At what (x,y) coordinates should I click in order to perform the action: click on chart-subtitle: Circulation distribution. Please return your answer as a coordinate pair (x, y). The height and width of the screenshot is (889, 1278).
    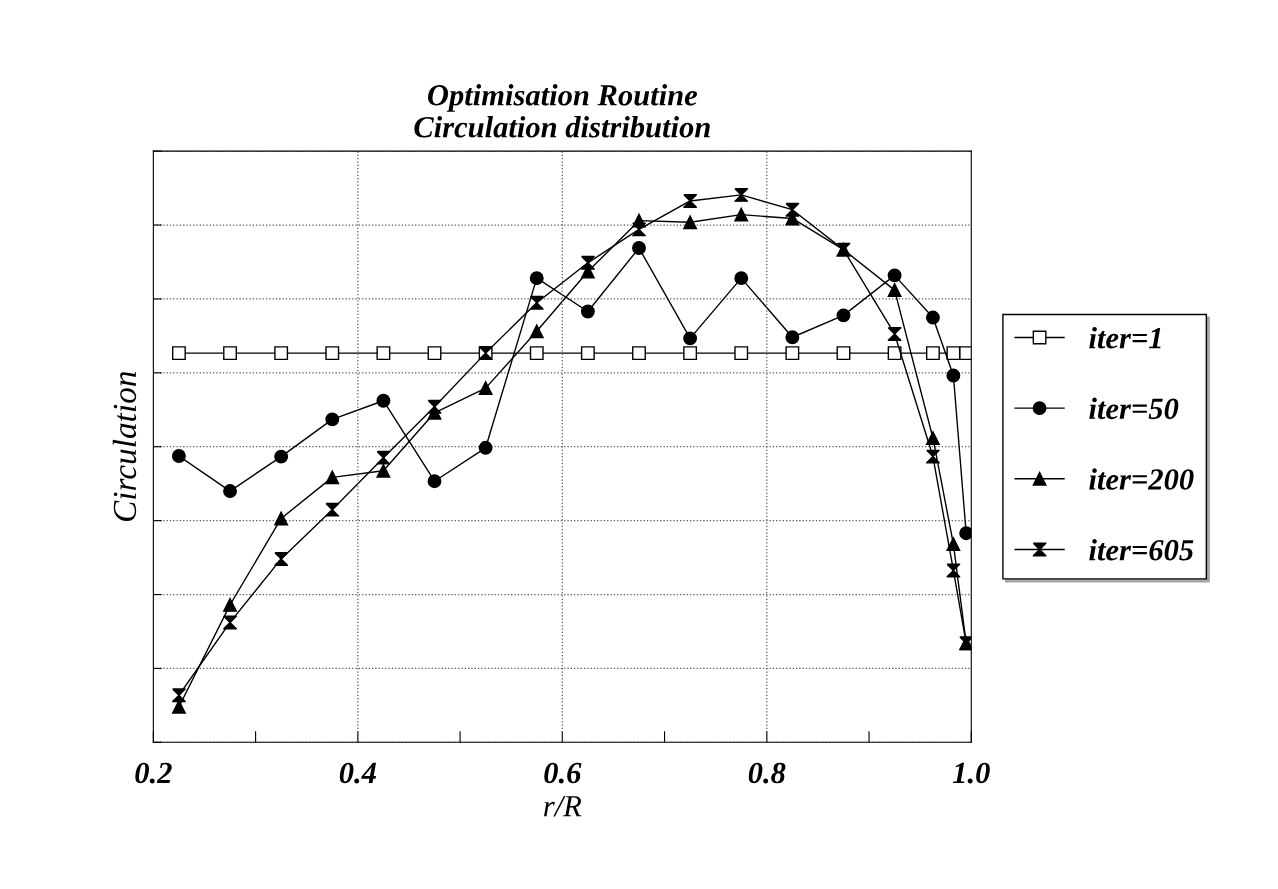
    Looking at the image, I should click on (562, 127).